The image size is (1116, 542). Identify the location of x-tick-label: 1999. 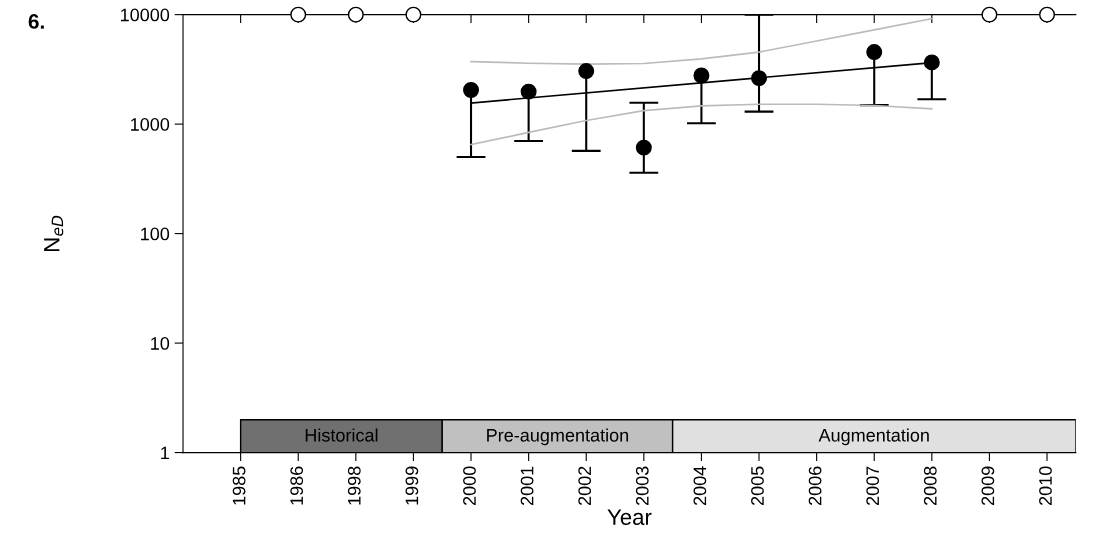
(412, 485).